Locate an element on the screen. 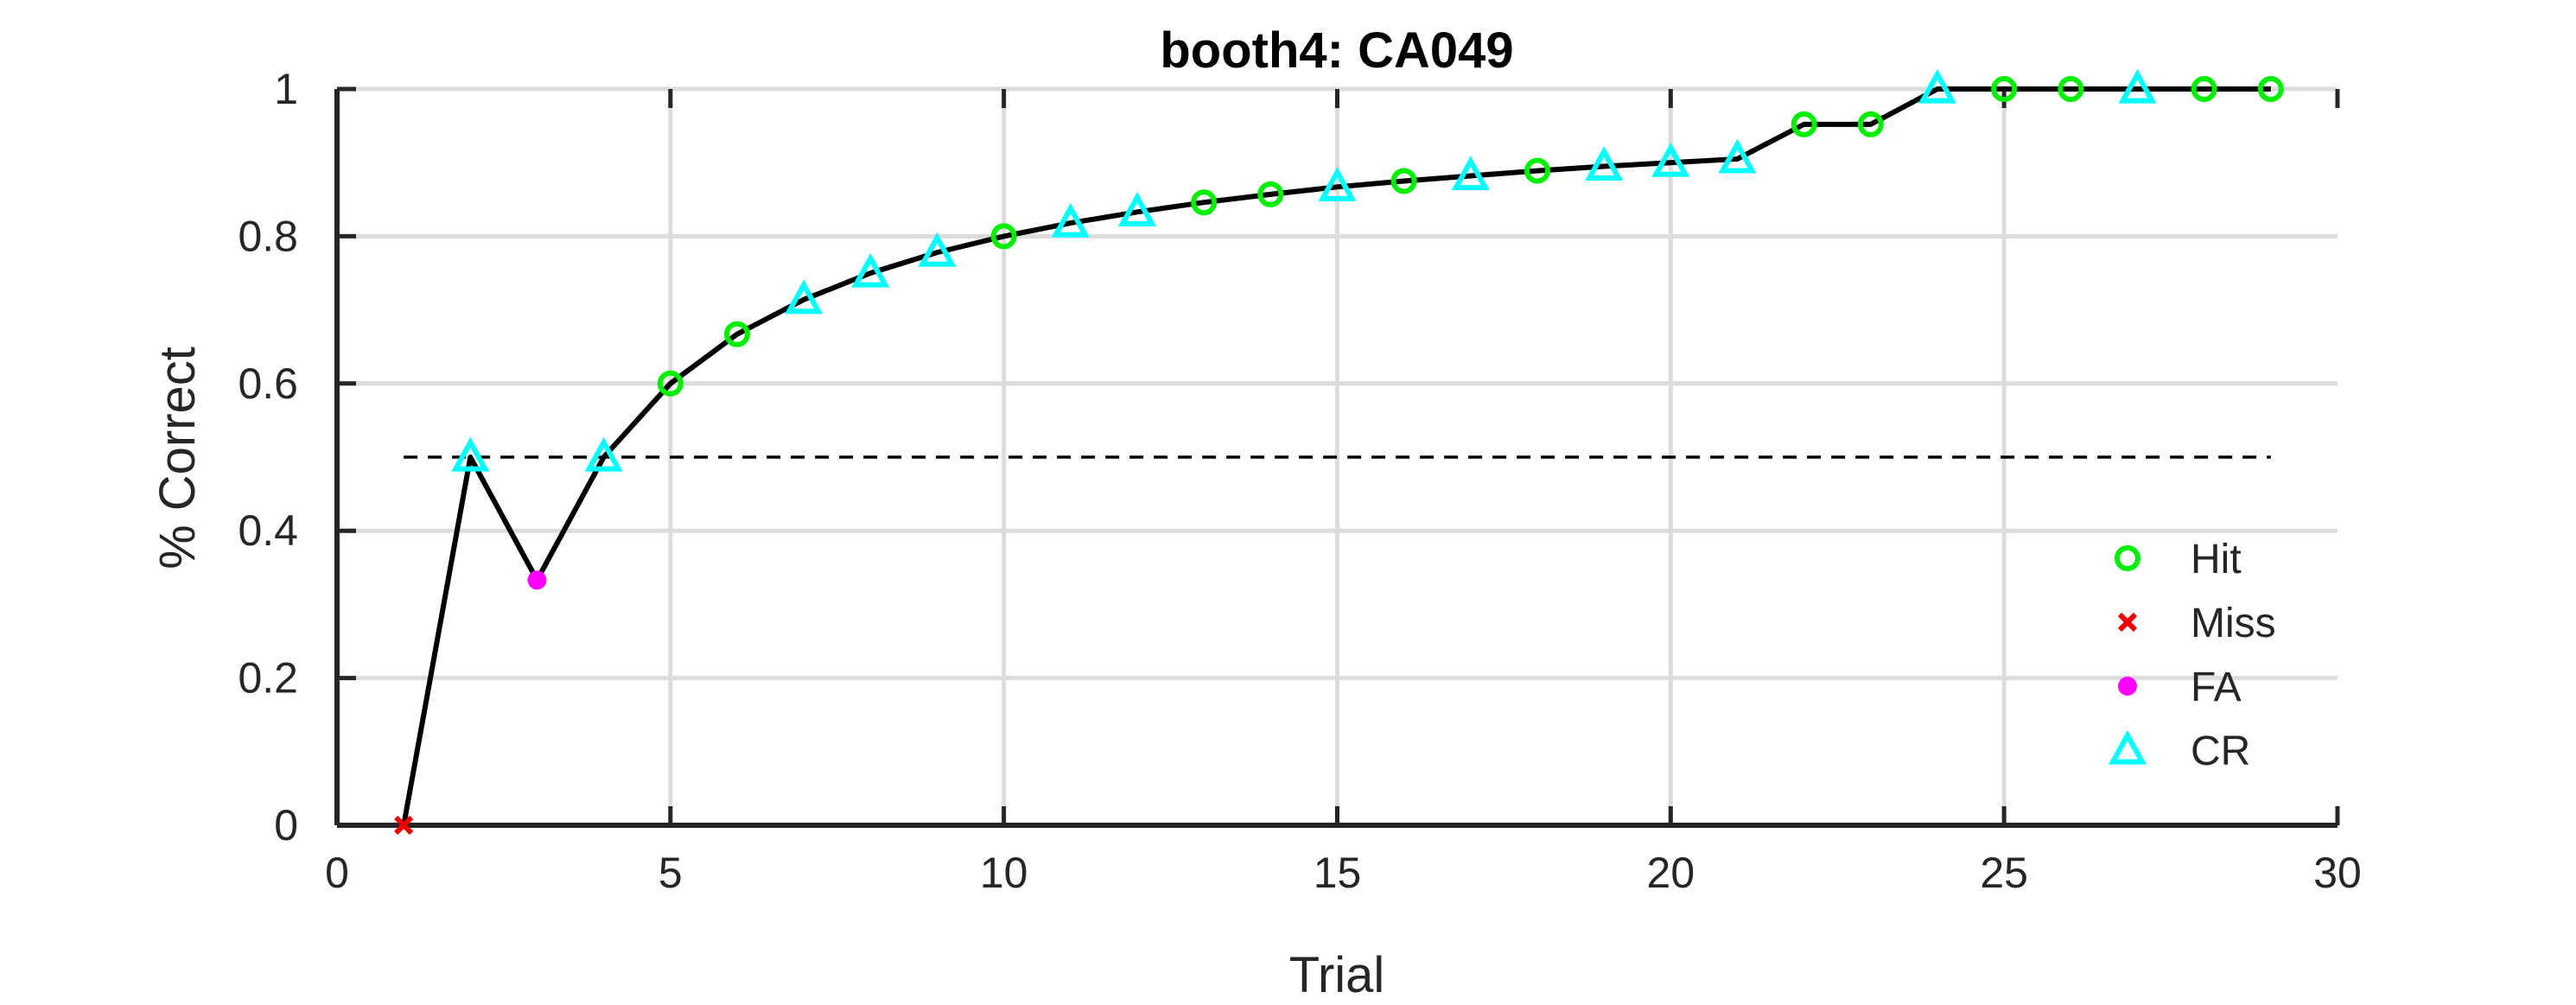 The height and width of the screenshot is (1005, 2576). legend-marker-fa is located at coordinates (2128, 686).